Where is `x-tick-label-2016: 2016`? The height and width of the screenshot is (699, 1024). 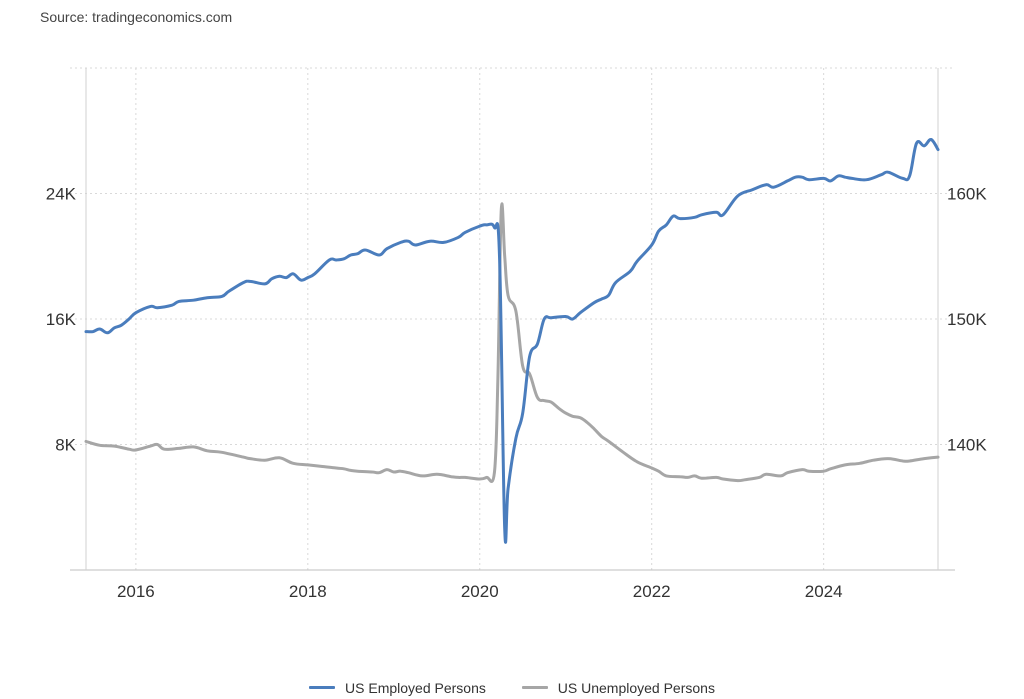
x-tick-label-2016: 2016 is located at coordinates (136, 591).